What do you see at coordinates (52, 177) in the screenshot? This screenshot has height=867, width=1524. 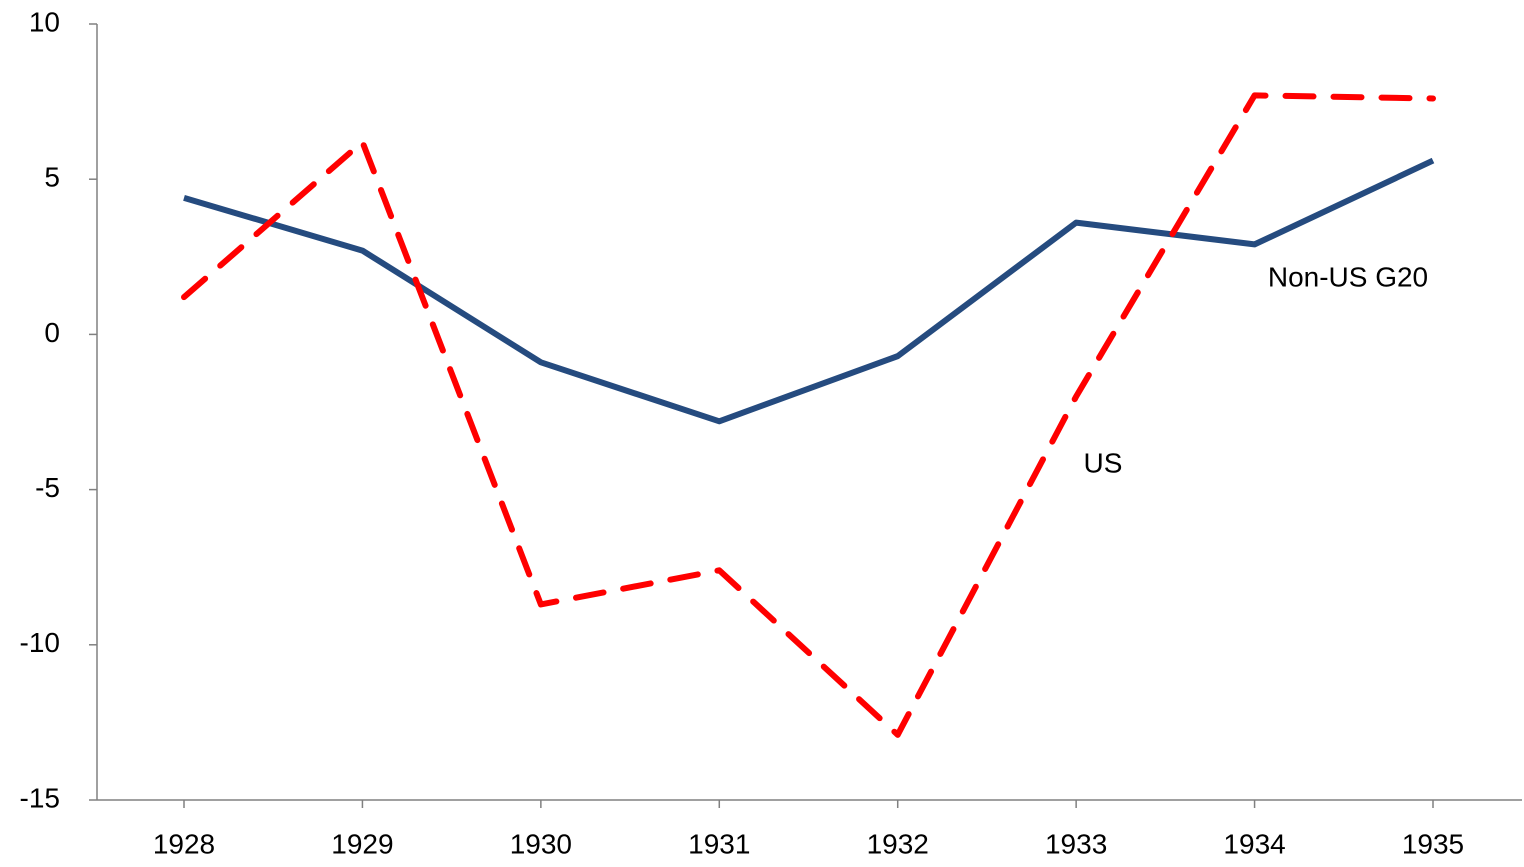 I see `y-tick-label: 5` at bounding box center [52, 177].